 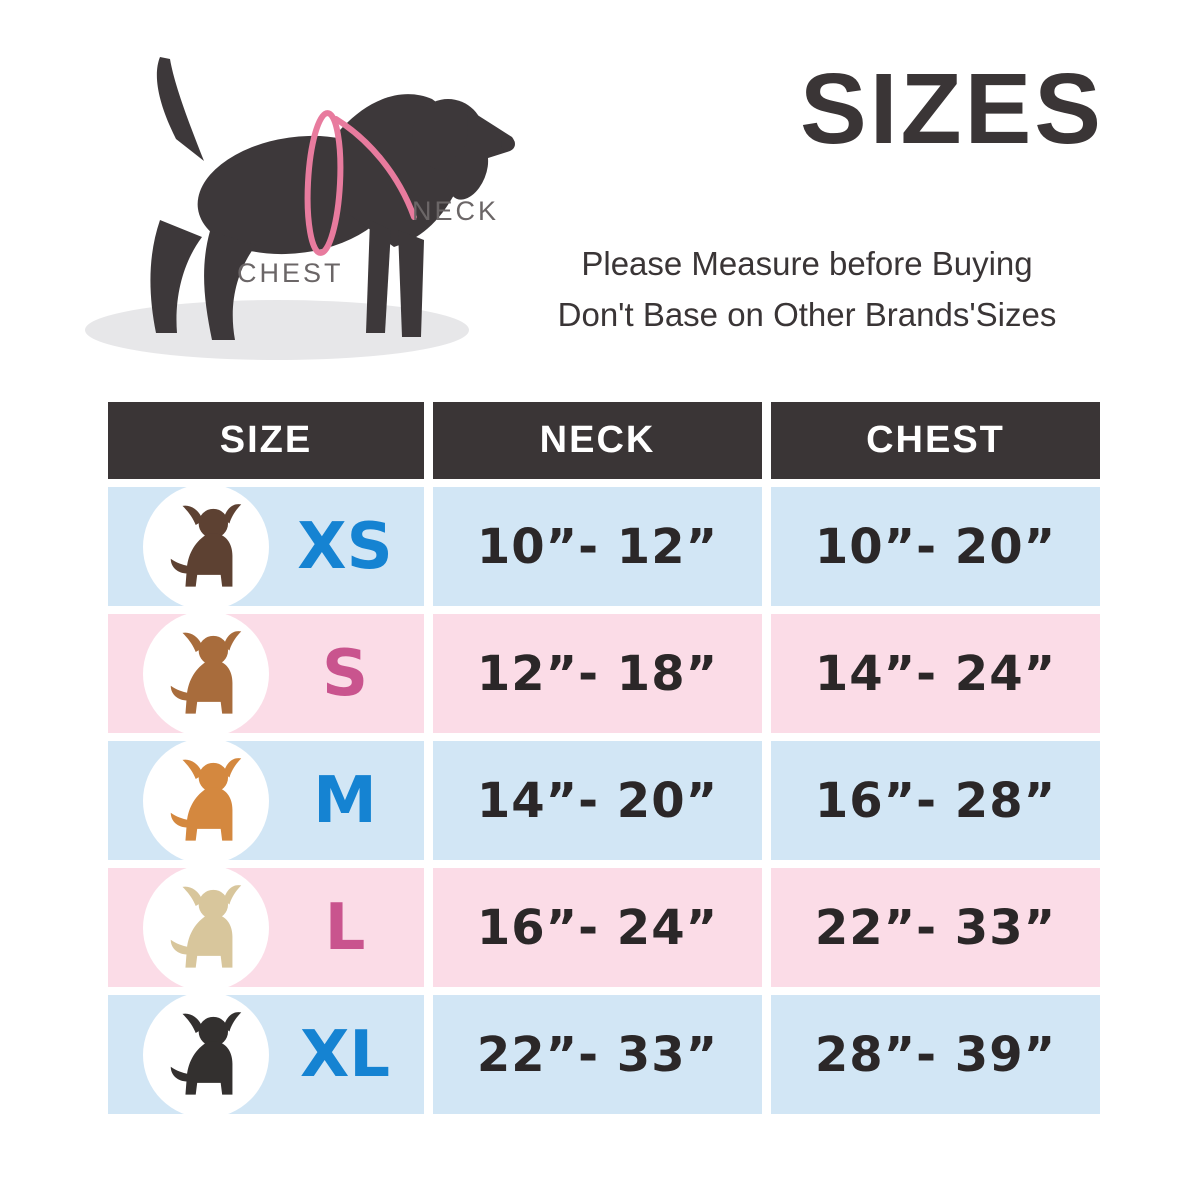 I want to click on dog-silhouette, so click(x=332, y=198).